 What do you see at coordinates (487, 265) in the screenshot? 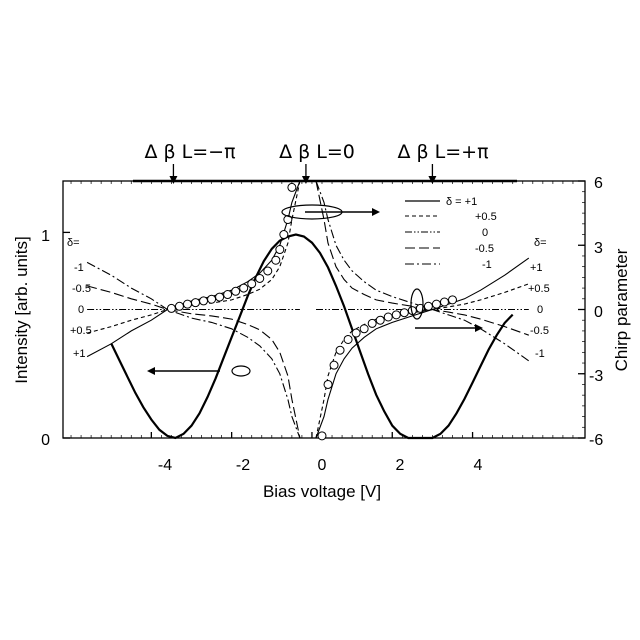
I see `legend-entry: -1` at bounding box center [487, 265].